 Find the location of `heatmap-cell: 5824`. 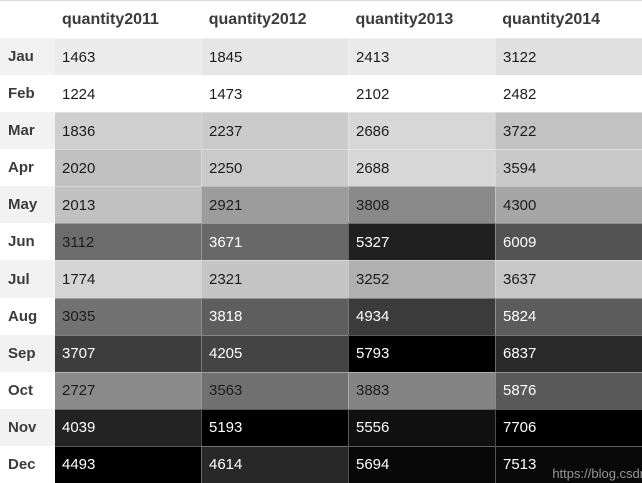

heatmap-cell: 5824 is located at coordinates (568, 316).